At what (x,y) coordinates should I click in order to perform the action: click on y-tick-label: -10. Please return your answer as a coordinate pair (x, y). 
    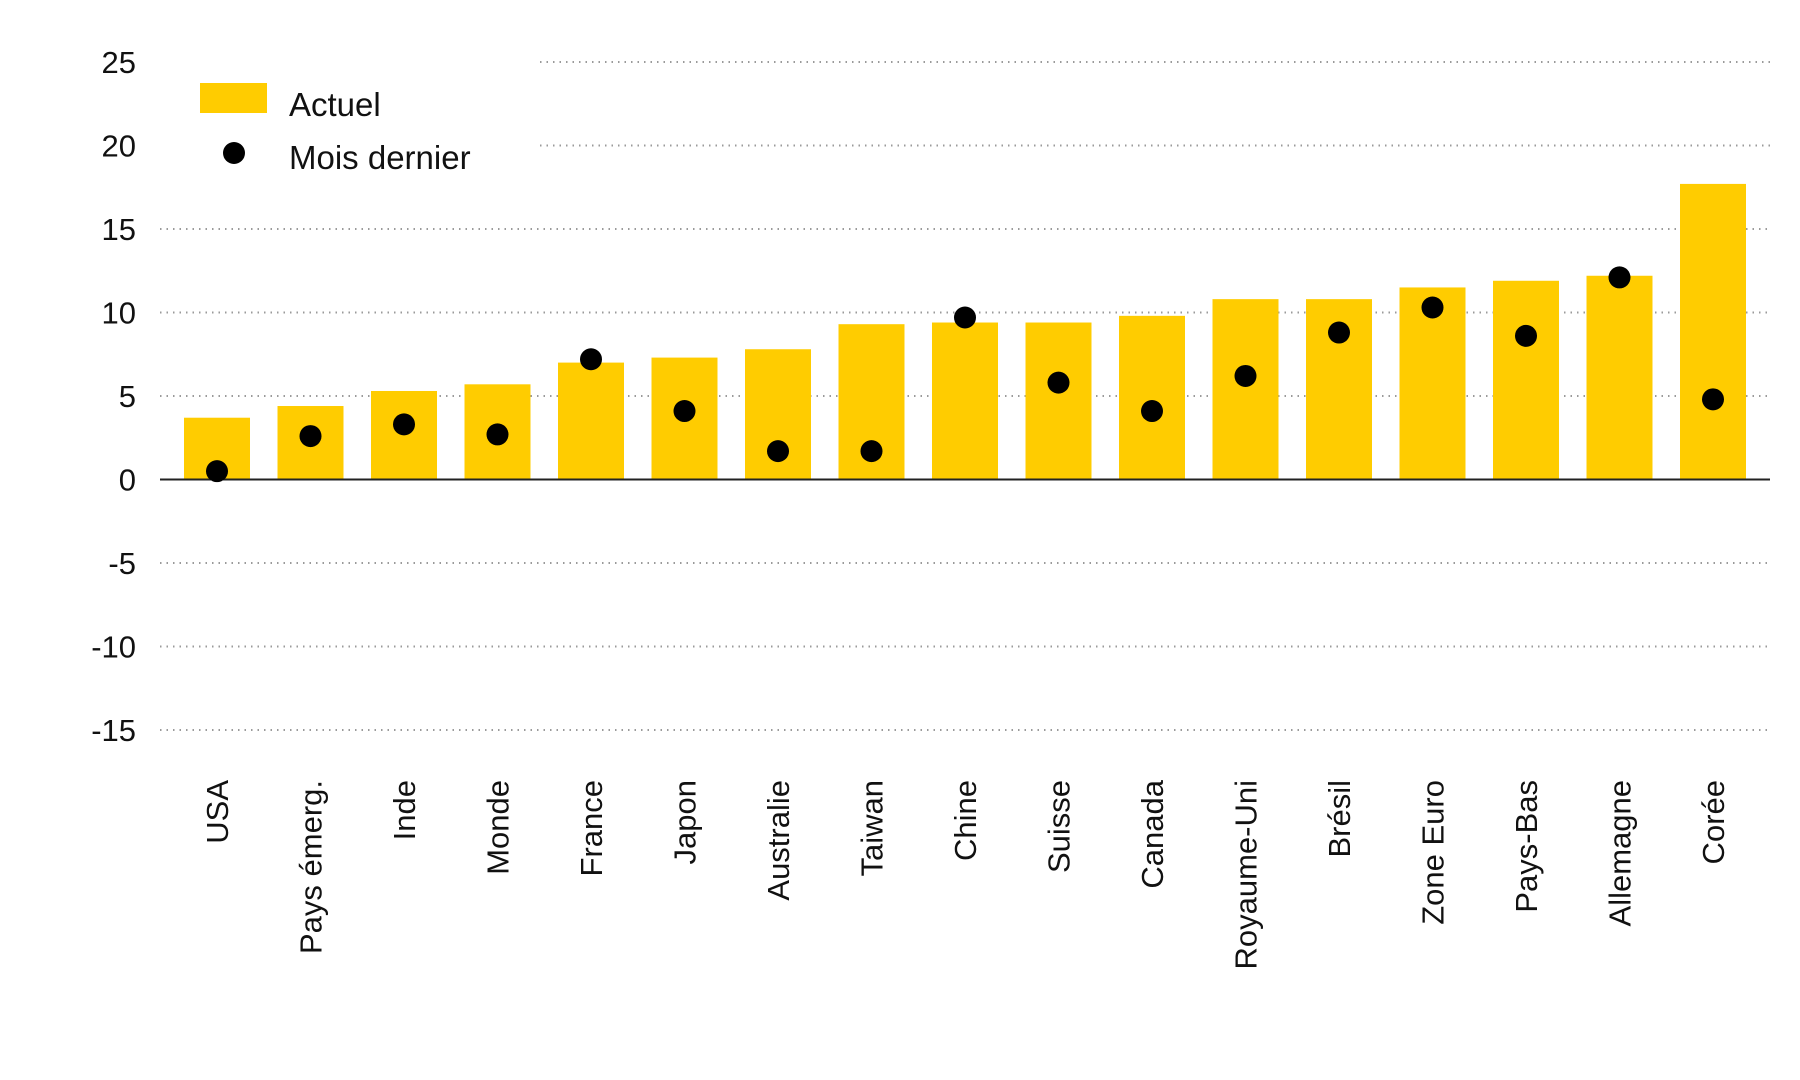
    Looking at the image, I should click on (113, 647).